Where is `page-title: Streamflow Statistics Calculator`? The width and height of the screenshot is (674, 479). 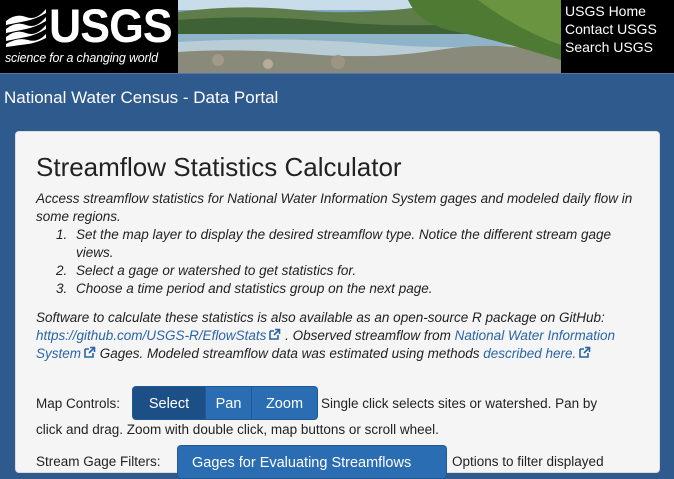 page-title: Streamflow Statistics Calculator is located at coordinates (219, 167).